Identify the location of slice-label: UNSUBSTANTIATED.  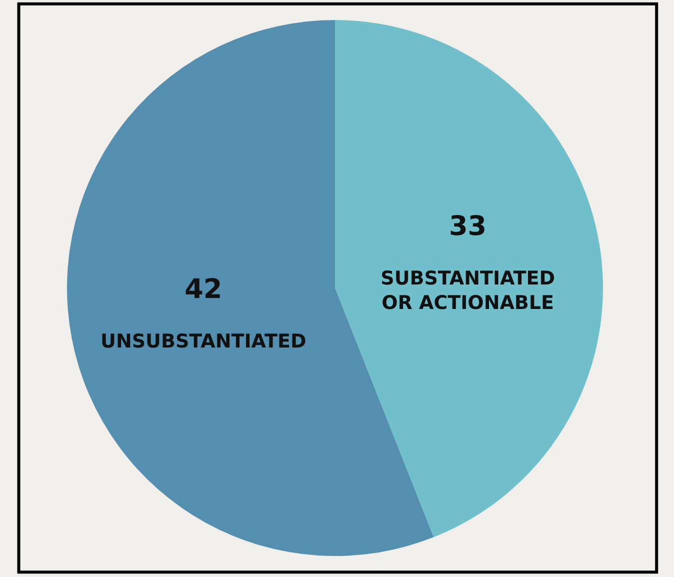
(203, 341).